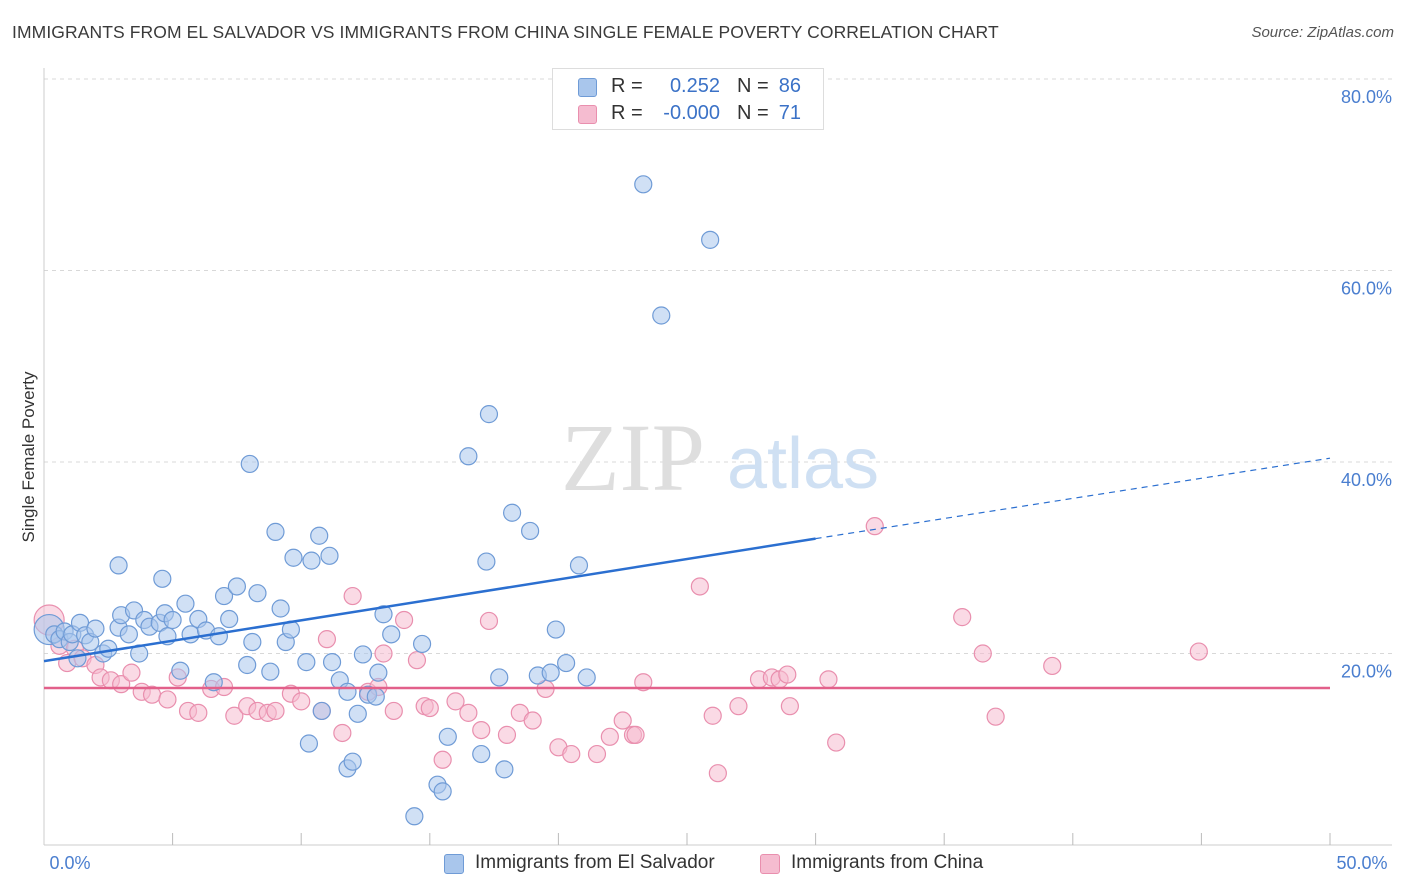 Image resolution: width=1406 pixels, height=892 pixels. I want to click on y-tick-label: 60.0%, so click(1366, 289).